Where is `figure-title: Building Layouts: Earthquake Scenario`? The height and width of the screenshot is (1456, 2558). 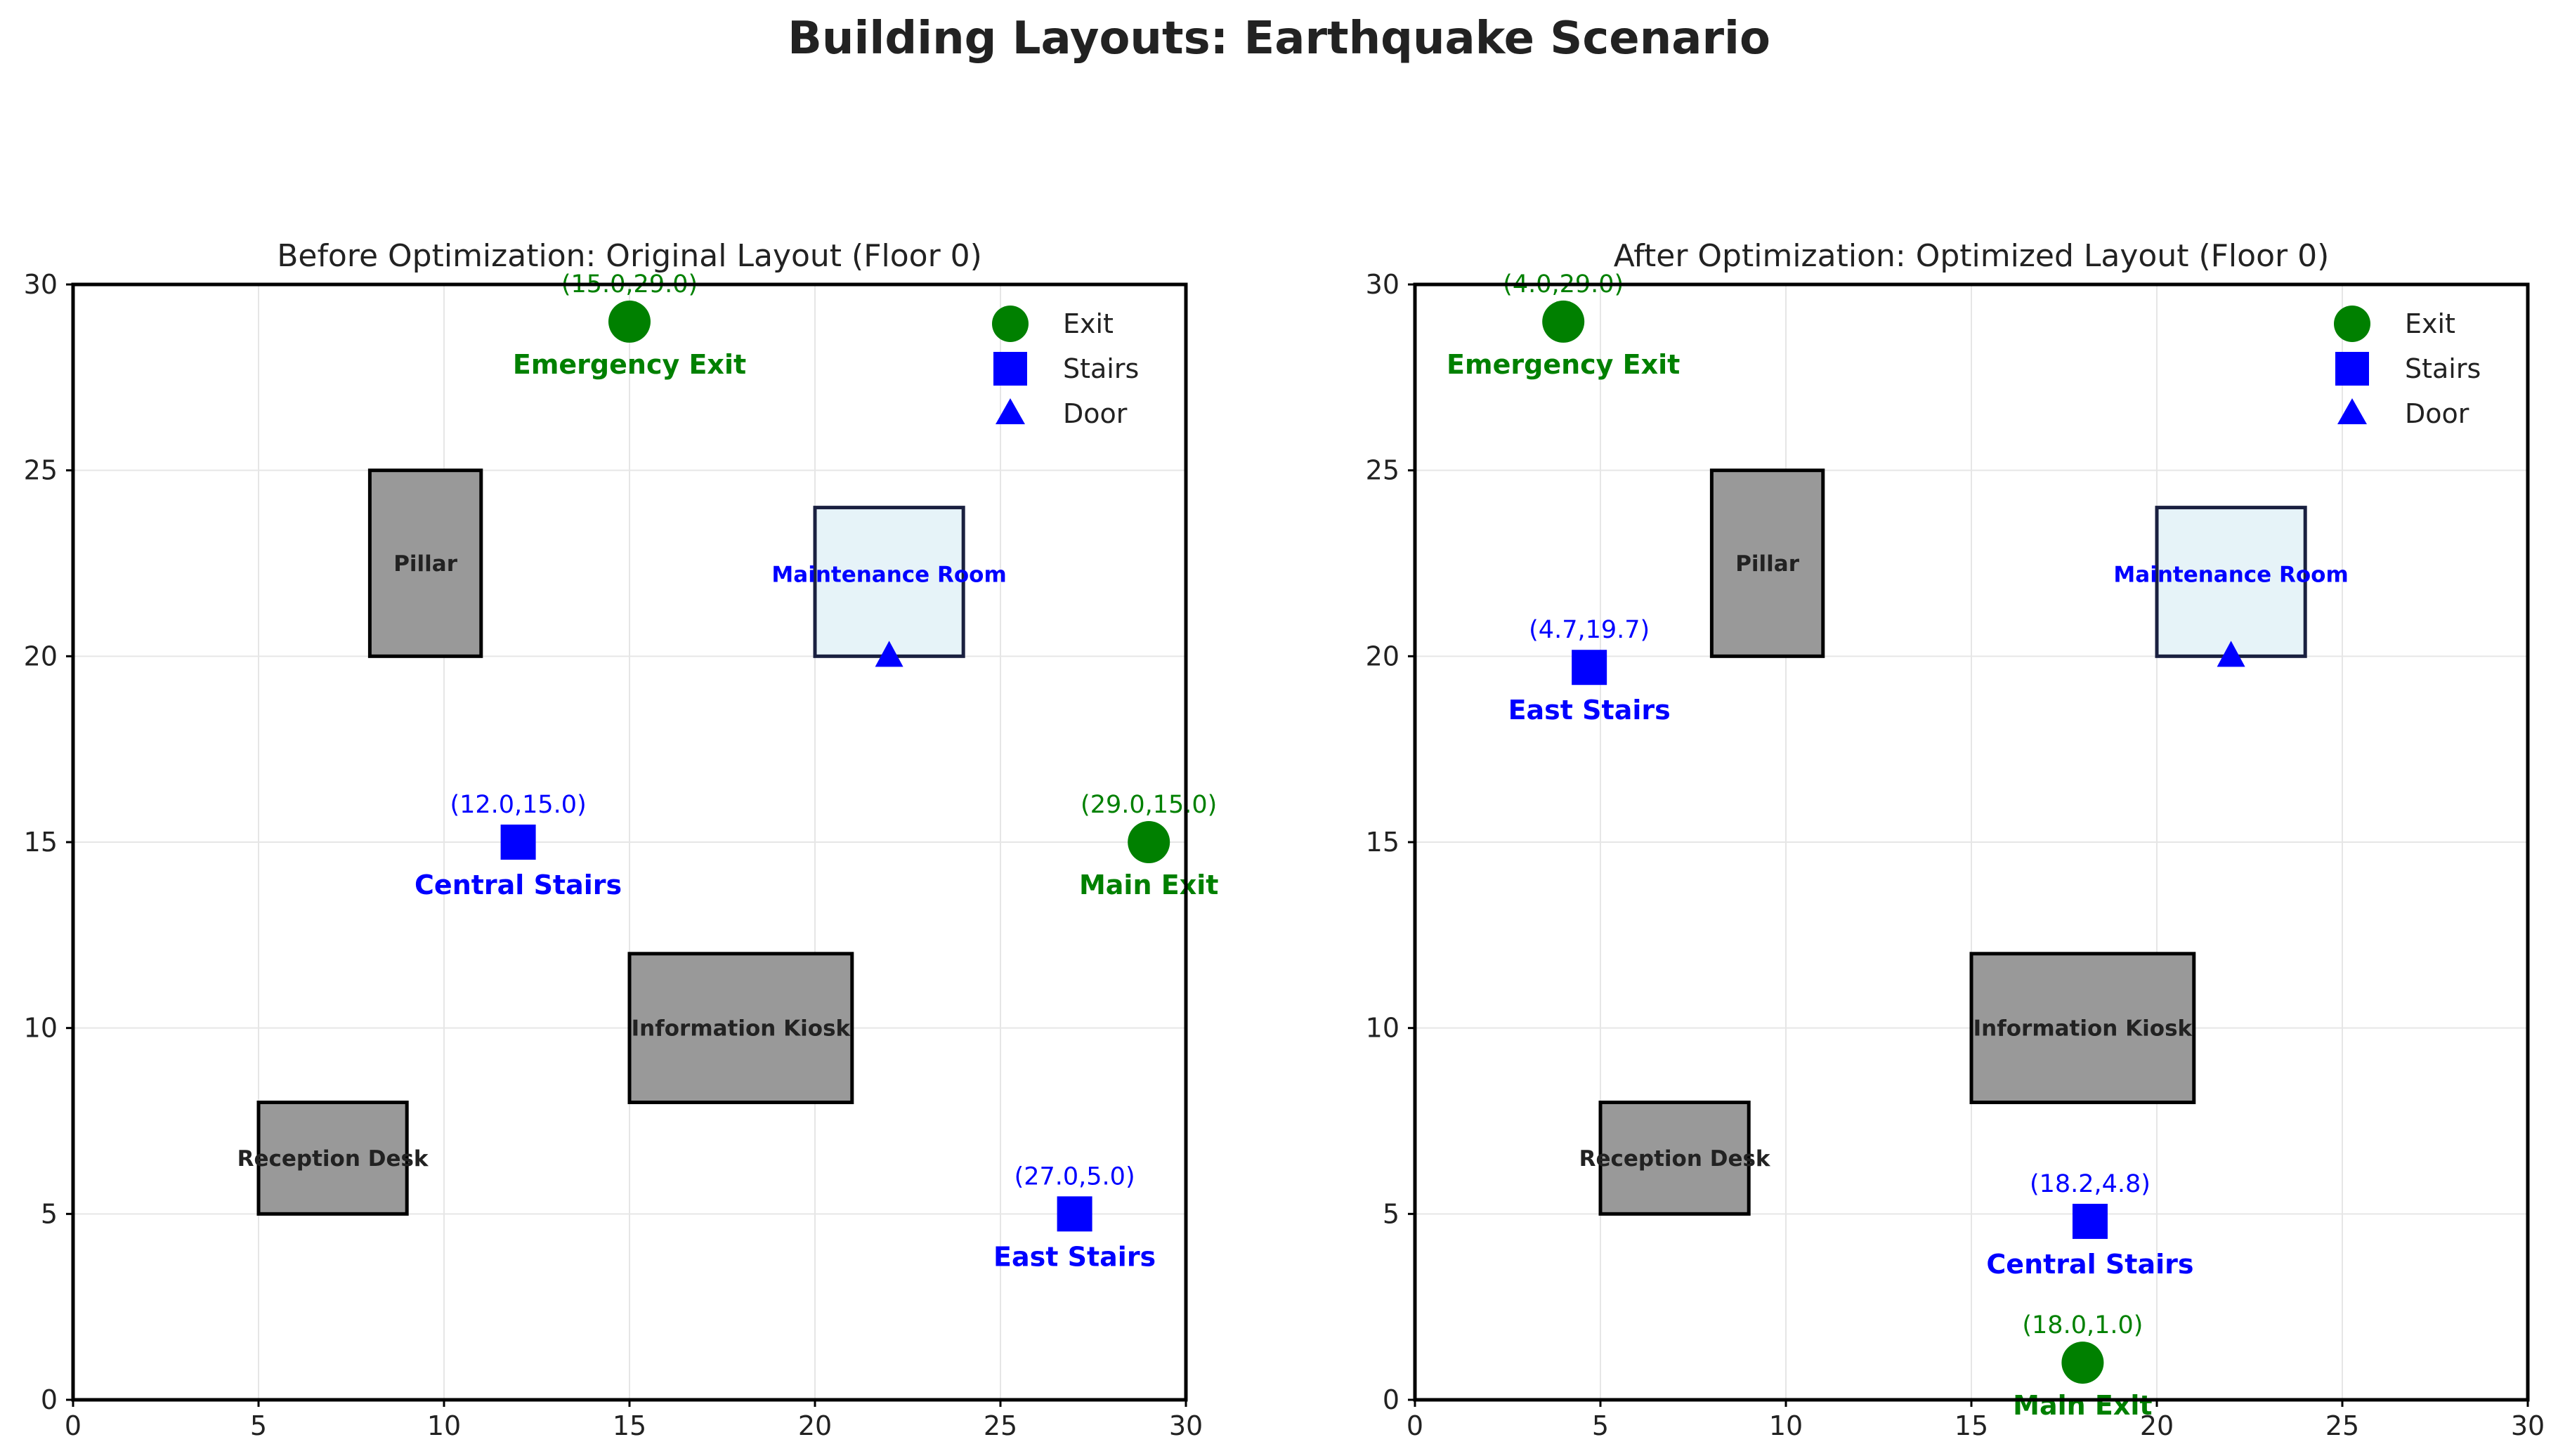 figure-title: Building Layouts: Earthquake Scenario is located at coordinates (1279, 39).